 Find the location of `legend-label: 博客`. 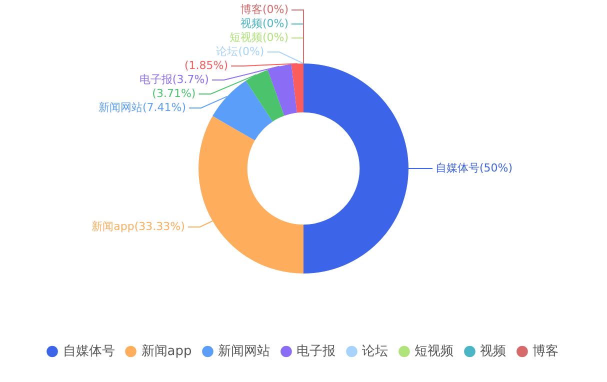

legend-label: 博客 is located at coordinates (545, 350).